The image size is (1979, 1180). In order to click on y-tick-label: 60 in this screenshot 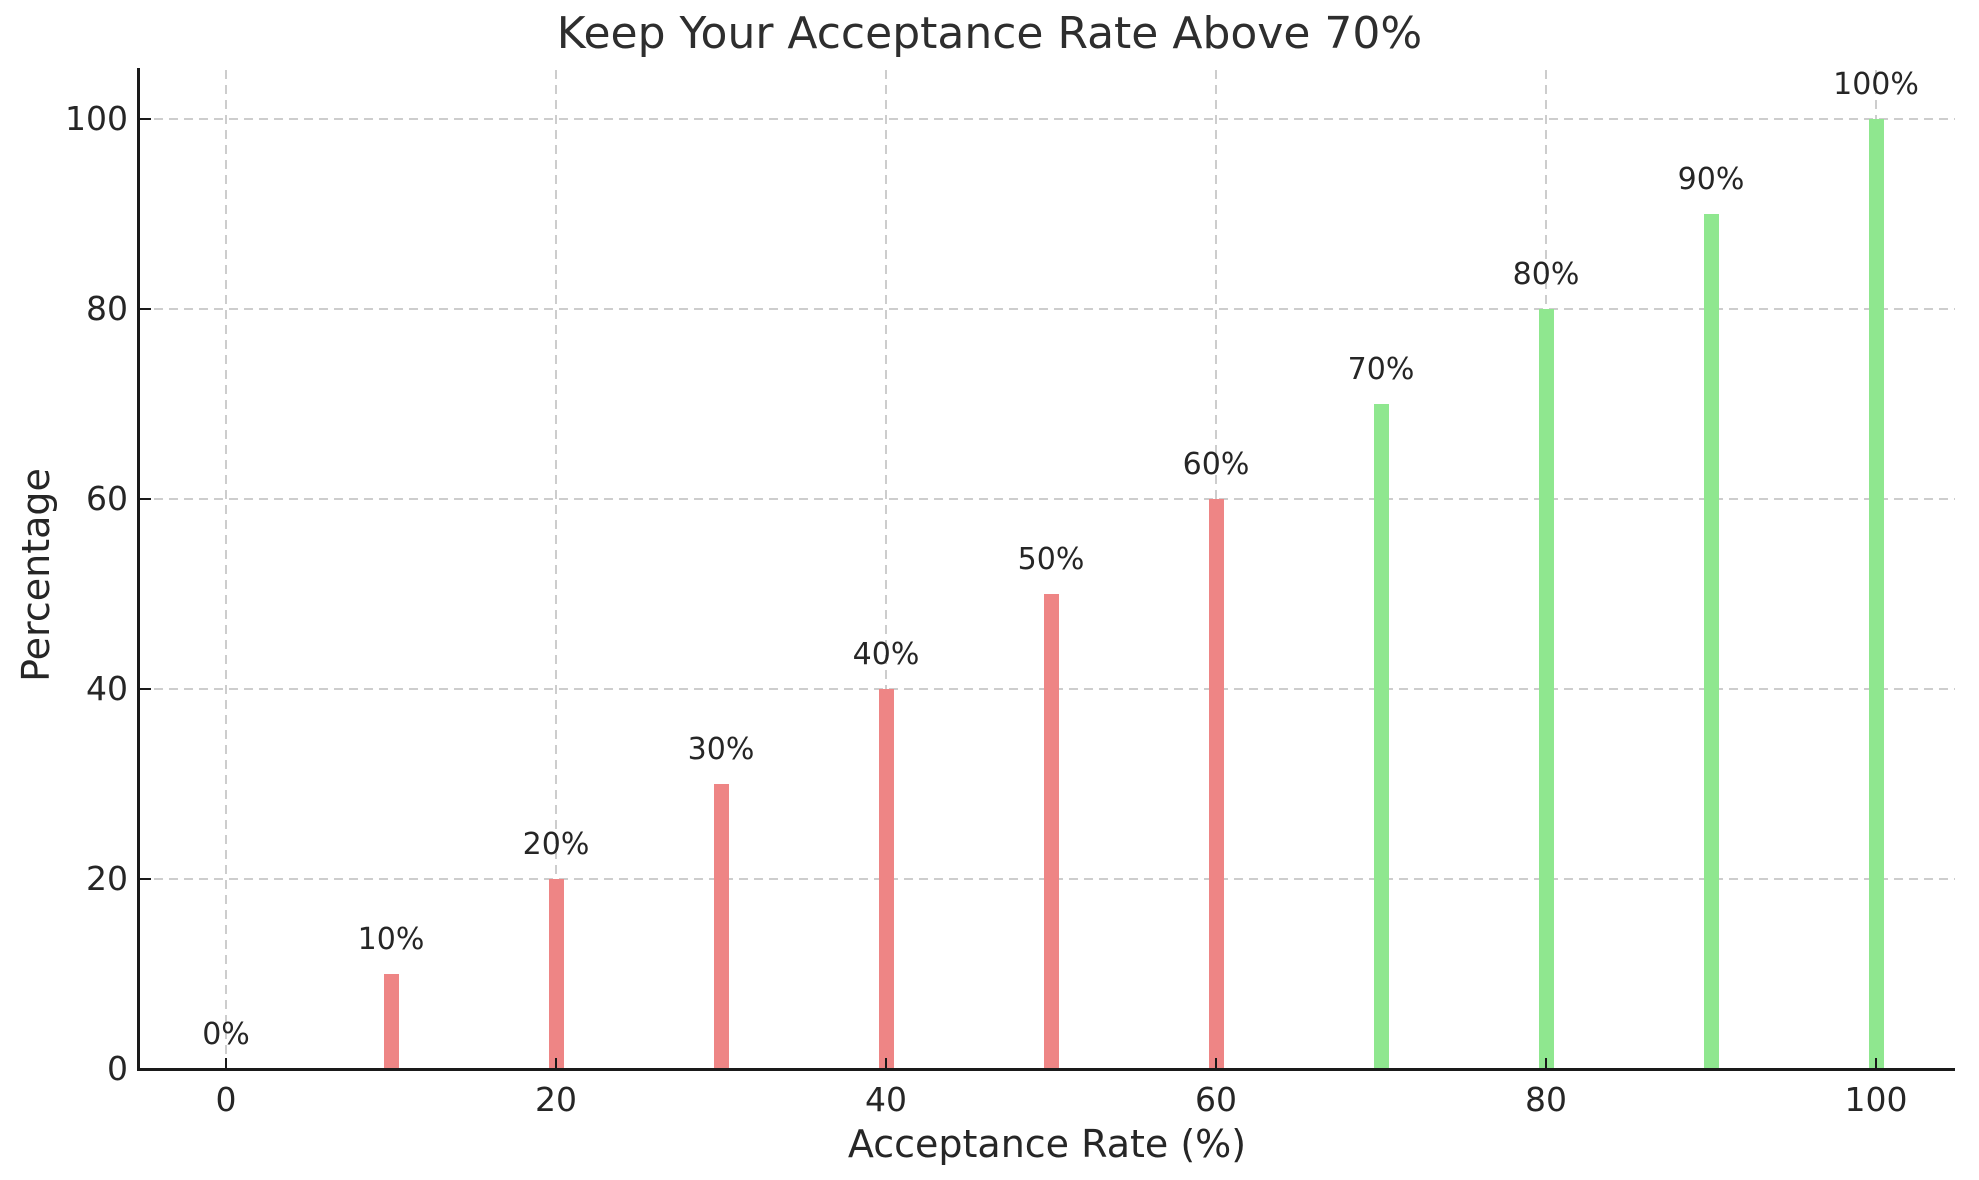, I will do `click(107, 498)`.